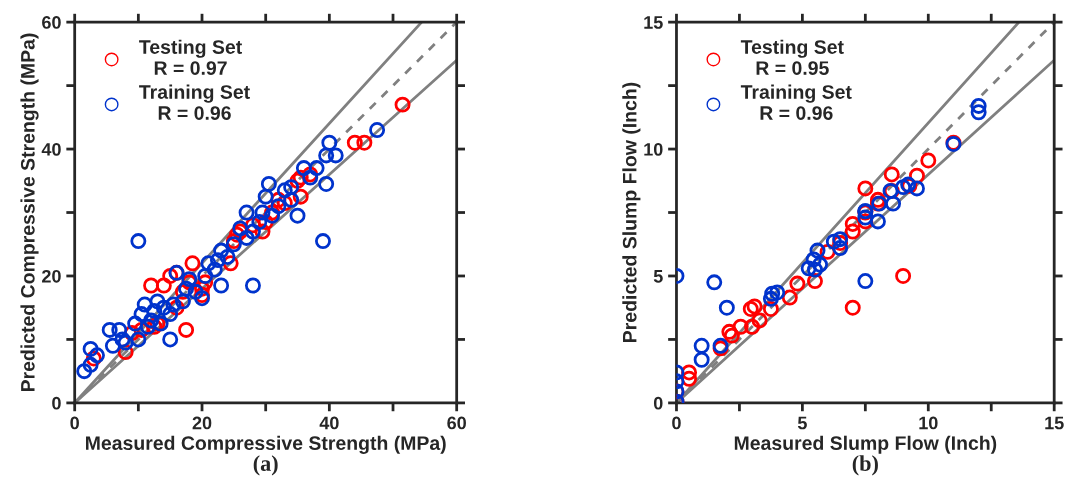  I want to click on x-tick-label: 20, so click(202, 423).